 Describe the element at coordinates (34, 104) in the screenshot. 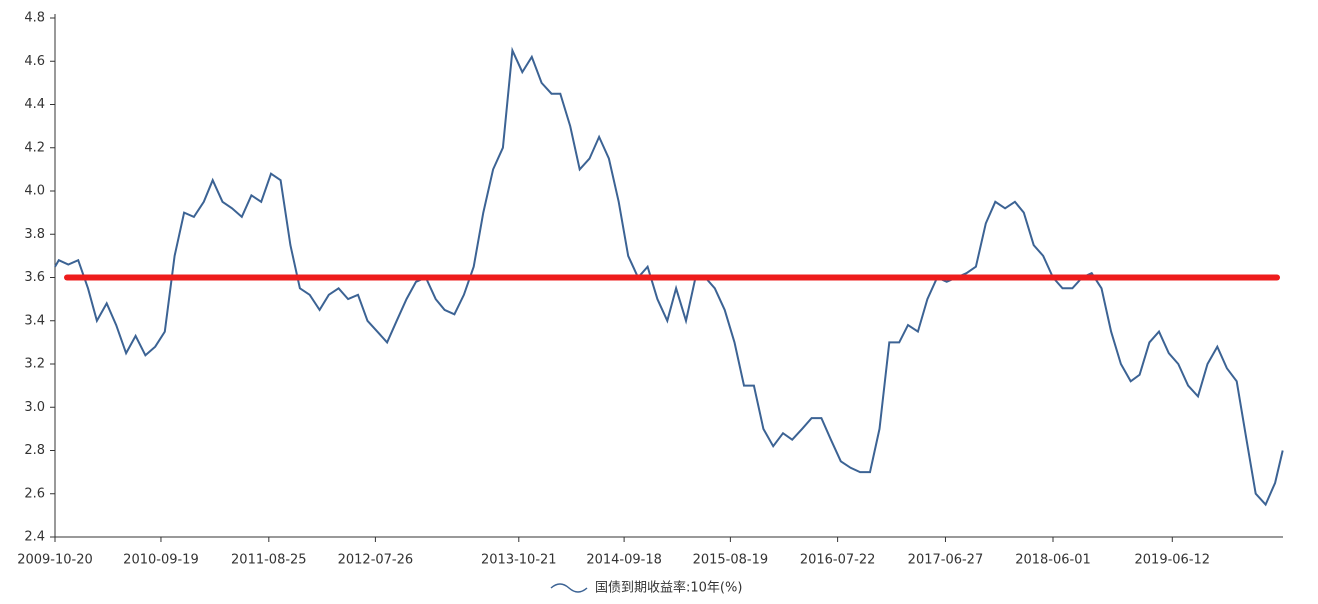

I see `y-tick-label: 4.4` at that location.